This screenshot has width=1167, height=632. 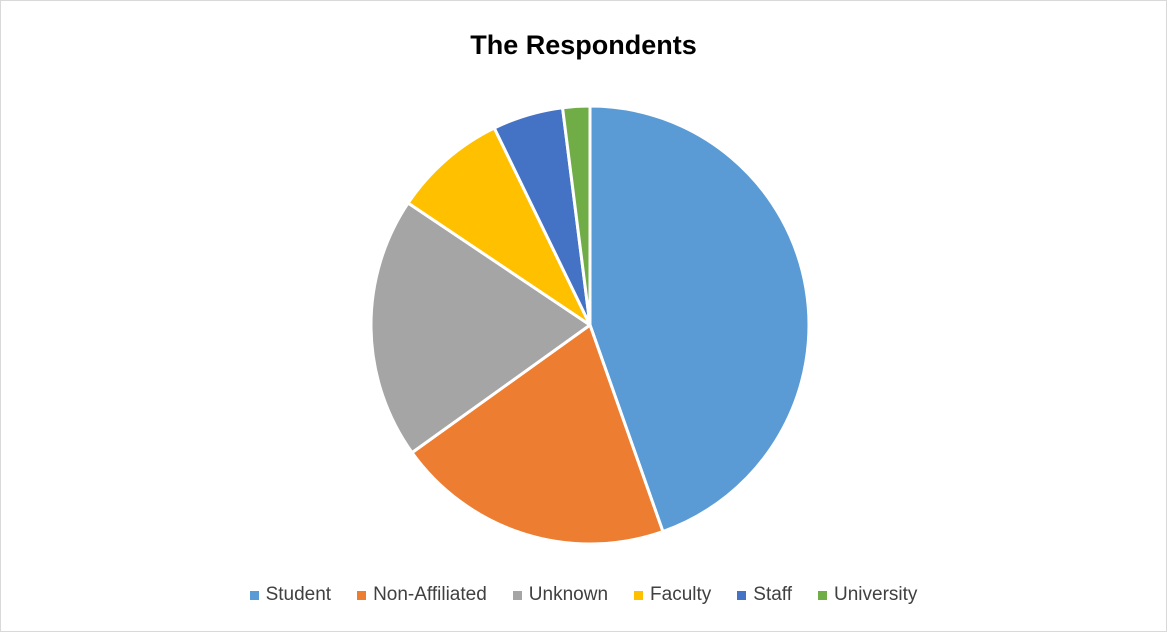 What do you see at coordinates (822, 595) in the screenshot?
I see `legend-swatch-university` at bounding box center [822, 595].